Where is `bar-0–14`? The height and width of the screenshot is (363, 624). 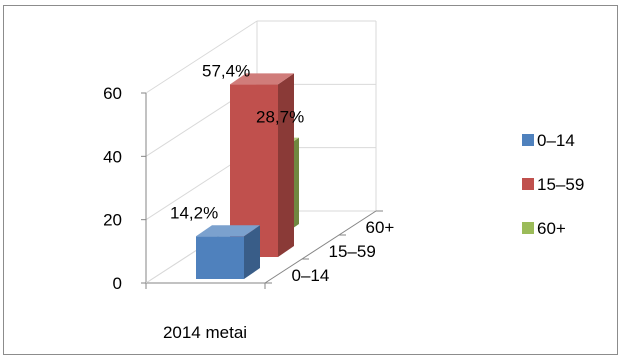 bar-0–14 is located at coordinates (228, 252).